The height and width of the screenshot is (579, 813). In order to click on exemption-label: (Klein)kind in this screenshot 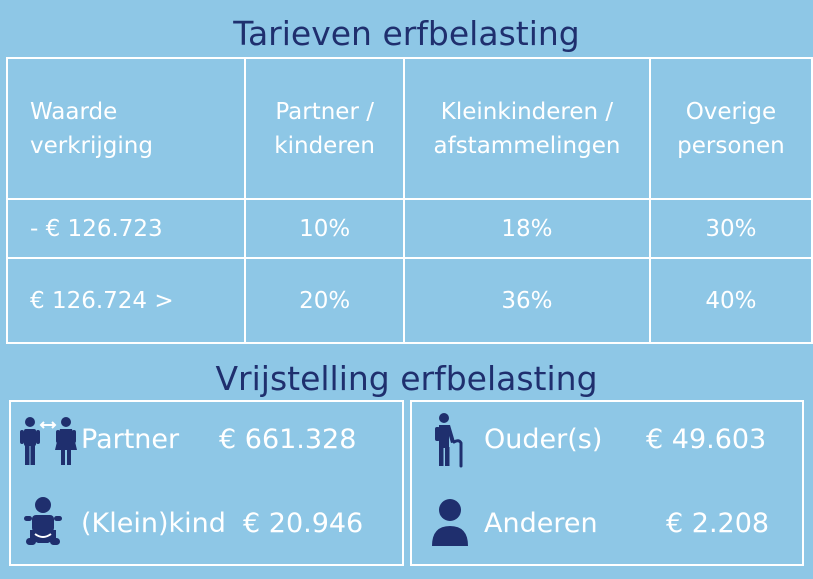, I will do `click(153, 523)`.